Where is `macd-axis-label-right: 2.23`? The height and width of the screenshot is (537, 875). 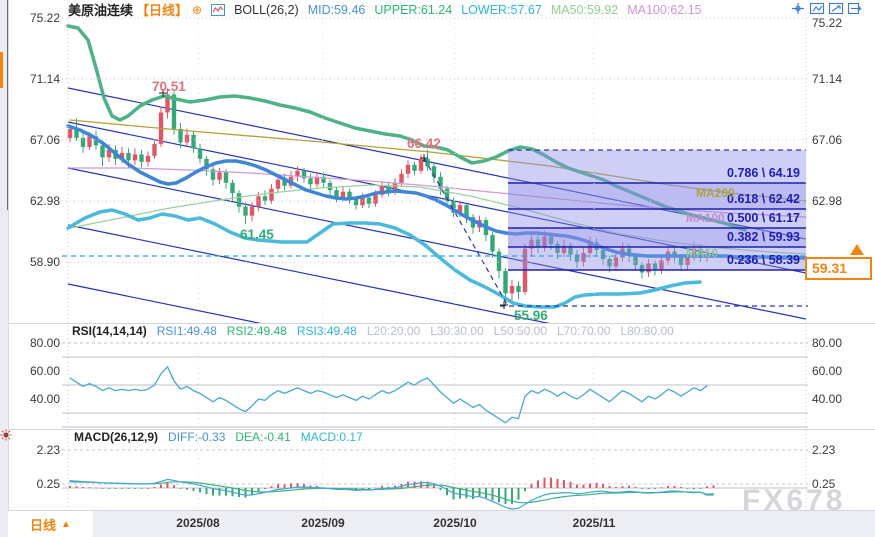
macd-axis-label-right: 2.23 is located at coordinates (824, 450).